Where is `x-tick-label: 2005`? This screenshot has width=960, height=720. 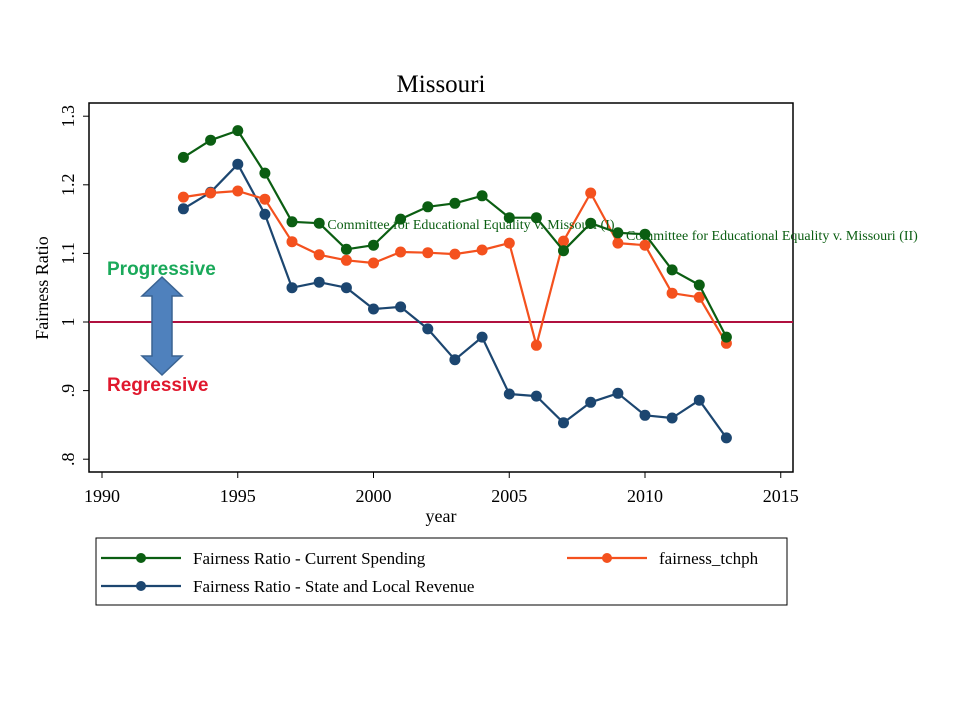 x-tick-label: 2005 is located at coordinates (509, 496).